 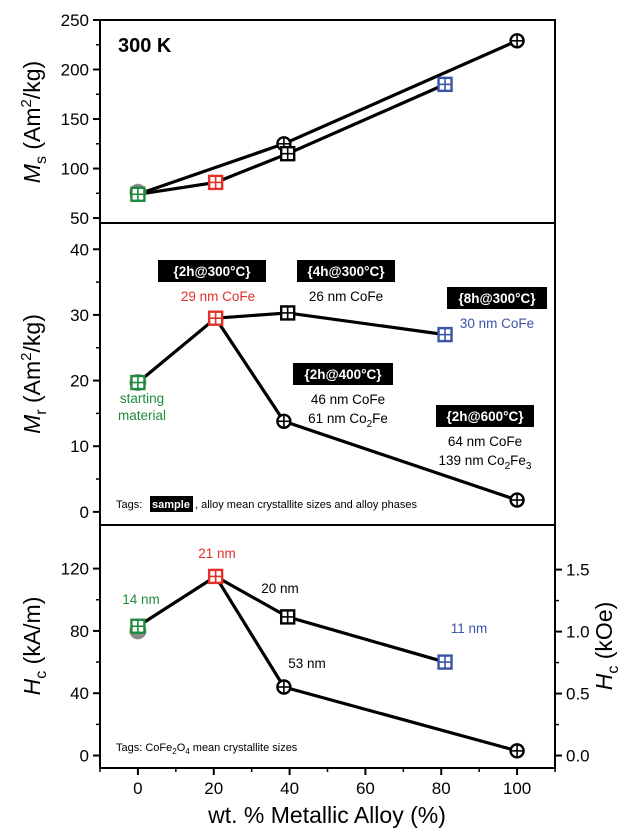 I want to click on label-20nm: 20 nm, so click(x=280, y=588).